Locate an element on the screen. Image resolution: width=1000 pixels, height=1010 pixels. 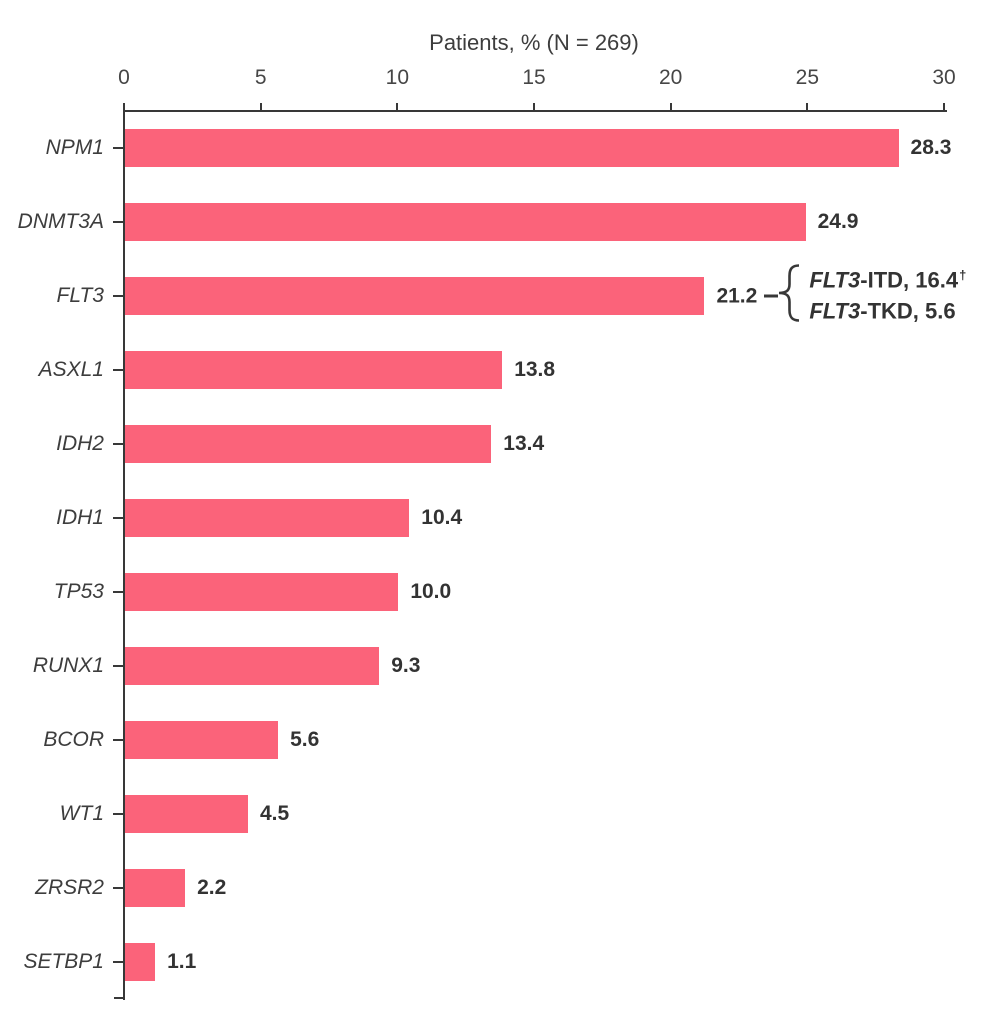
x-tick-label: 20 is located at coordinates (670, 77).